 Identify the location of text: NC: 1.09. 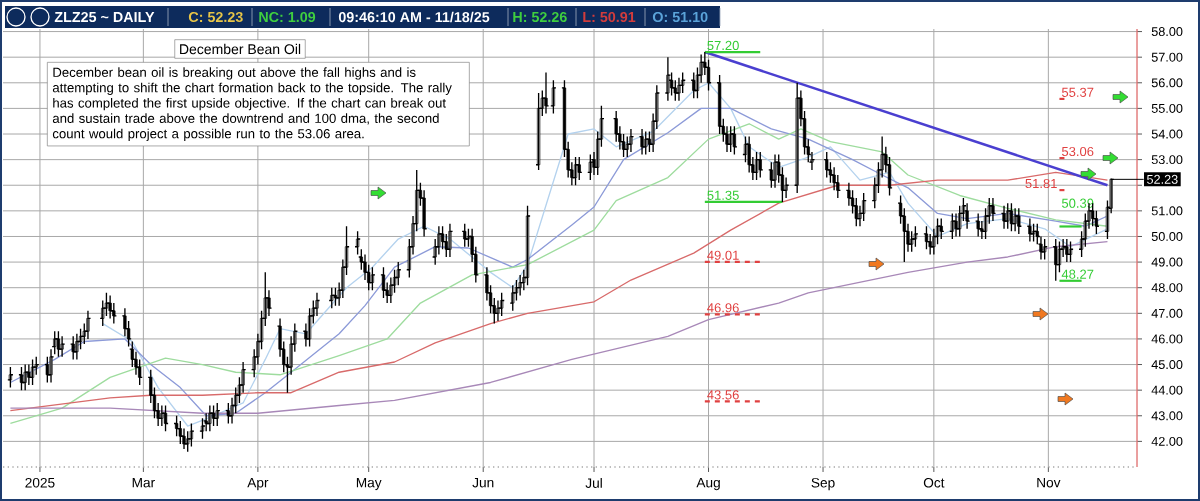
(287, 17).